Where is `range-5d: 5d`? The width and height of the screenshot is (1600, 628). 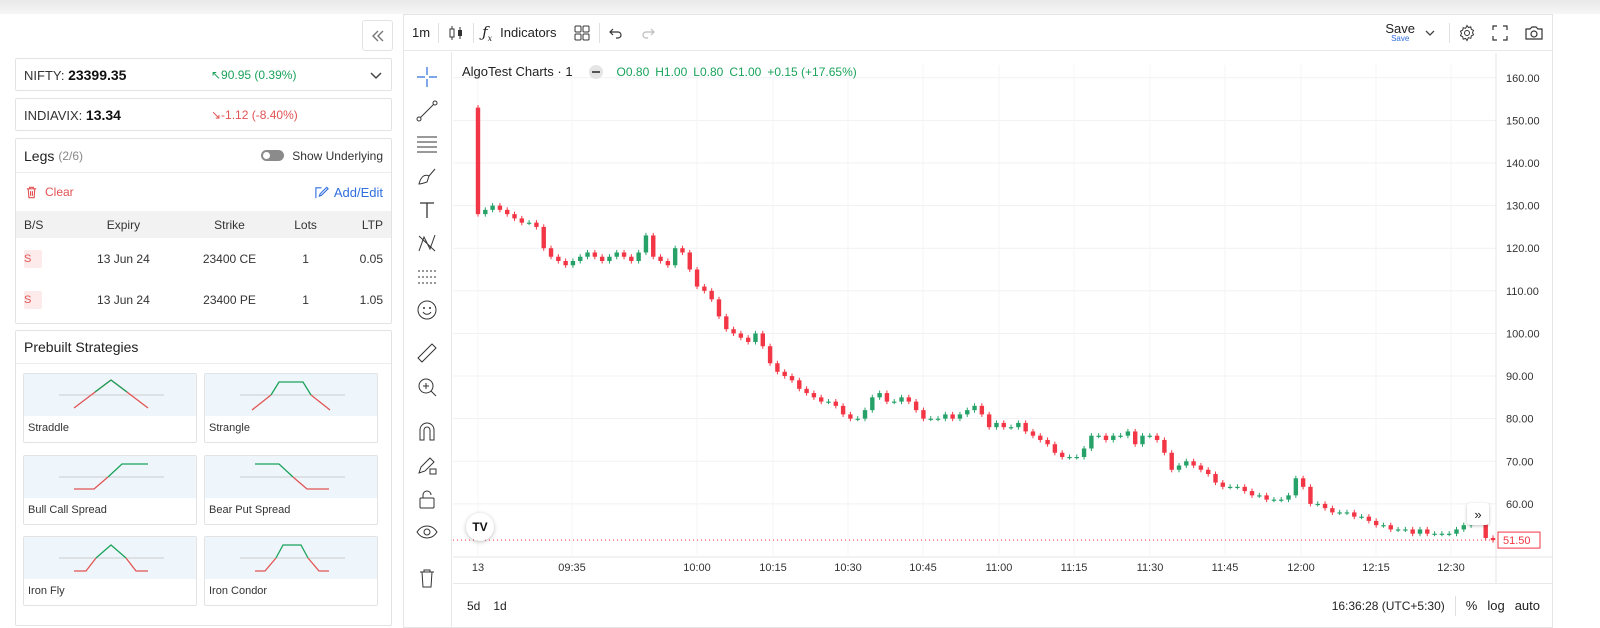 range-5d: 5d is located at coordinates (474, 605).